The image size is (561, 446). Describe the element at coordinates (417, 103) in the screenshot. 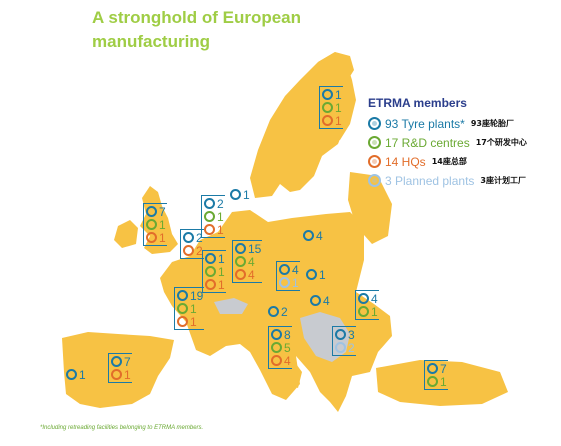

I see `legend-title: ETRMA members` at that location.